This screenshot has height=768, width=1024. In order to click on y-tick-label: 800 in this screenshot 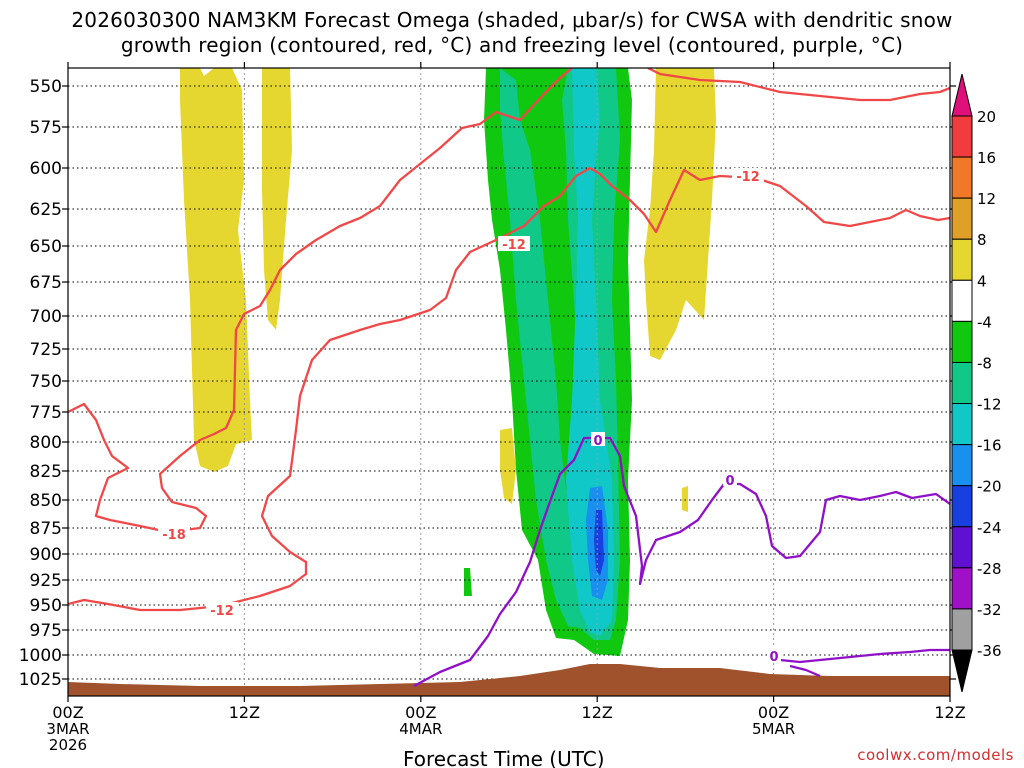, I will do `click(46, 443)`.